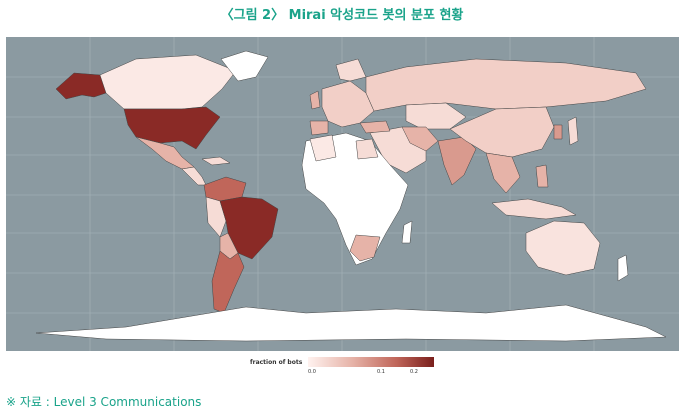 This screenshot has height=414, width=684. I want to click on region-antarctica, so click(351, 323).